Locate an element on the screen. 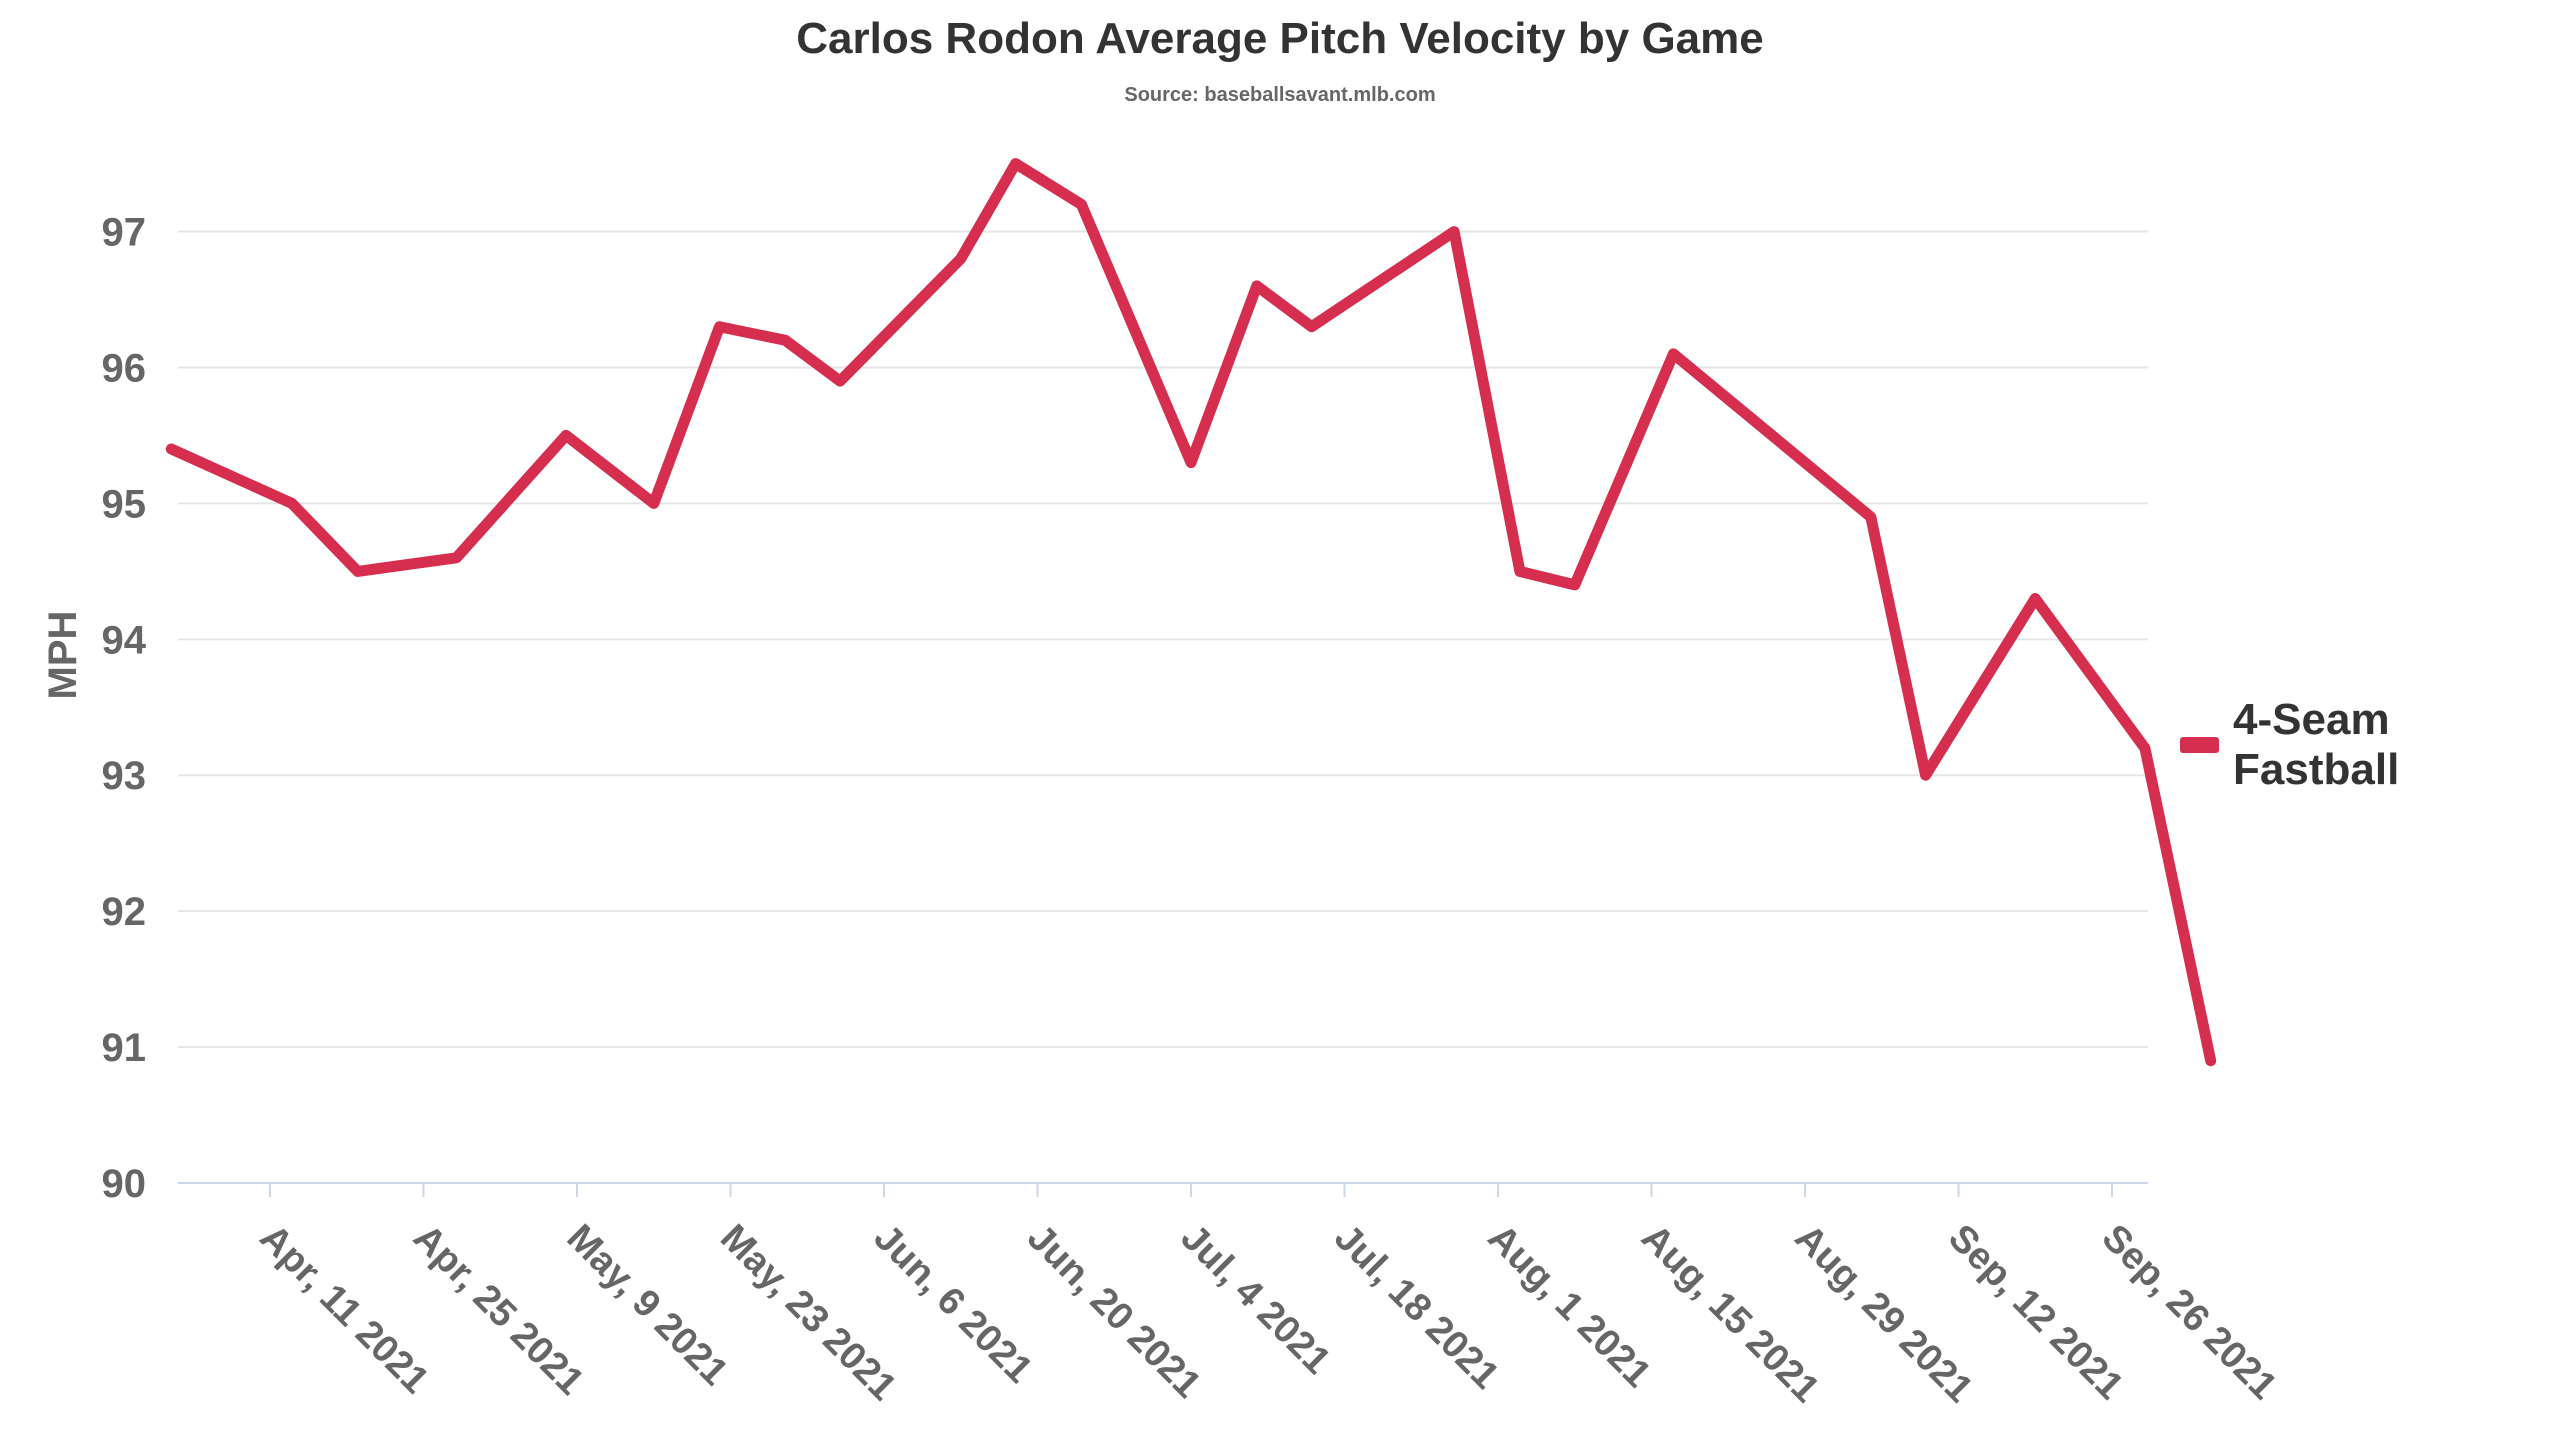 The image size is (2560, 1440). y-tick-label: 96 is located at coordinates (124, 368).